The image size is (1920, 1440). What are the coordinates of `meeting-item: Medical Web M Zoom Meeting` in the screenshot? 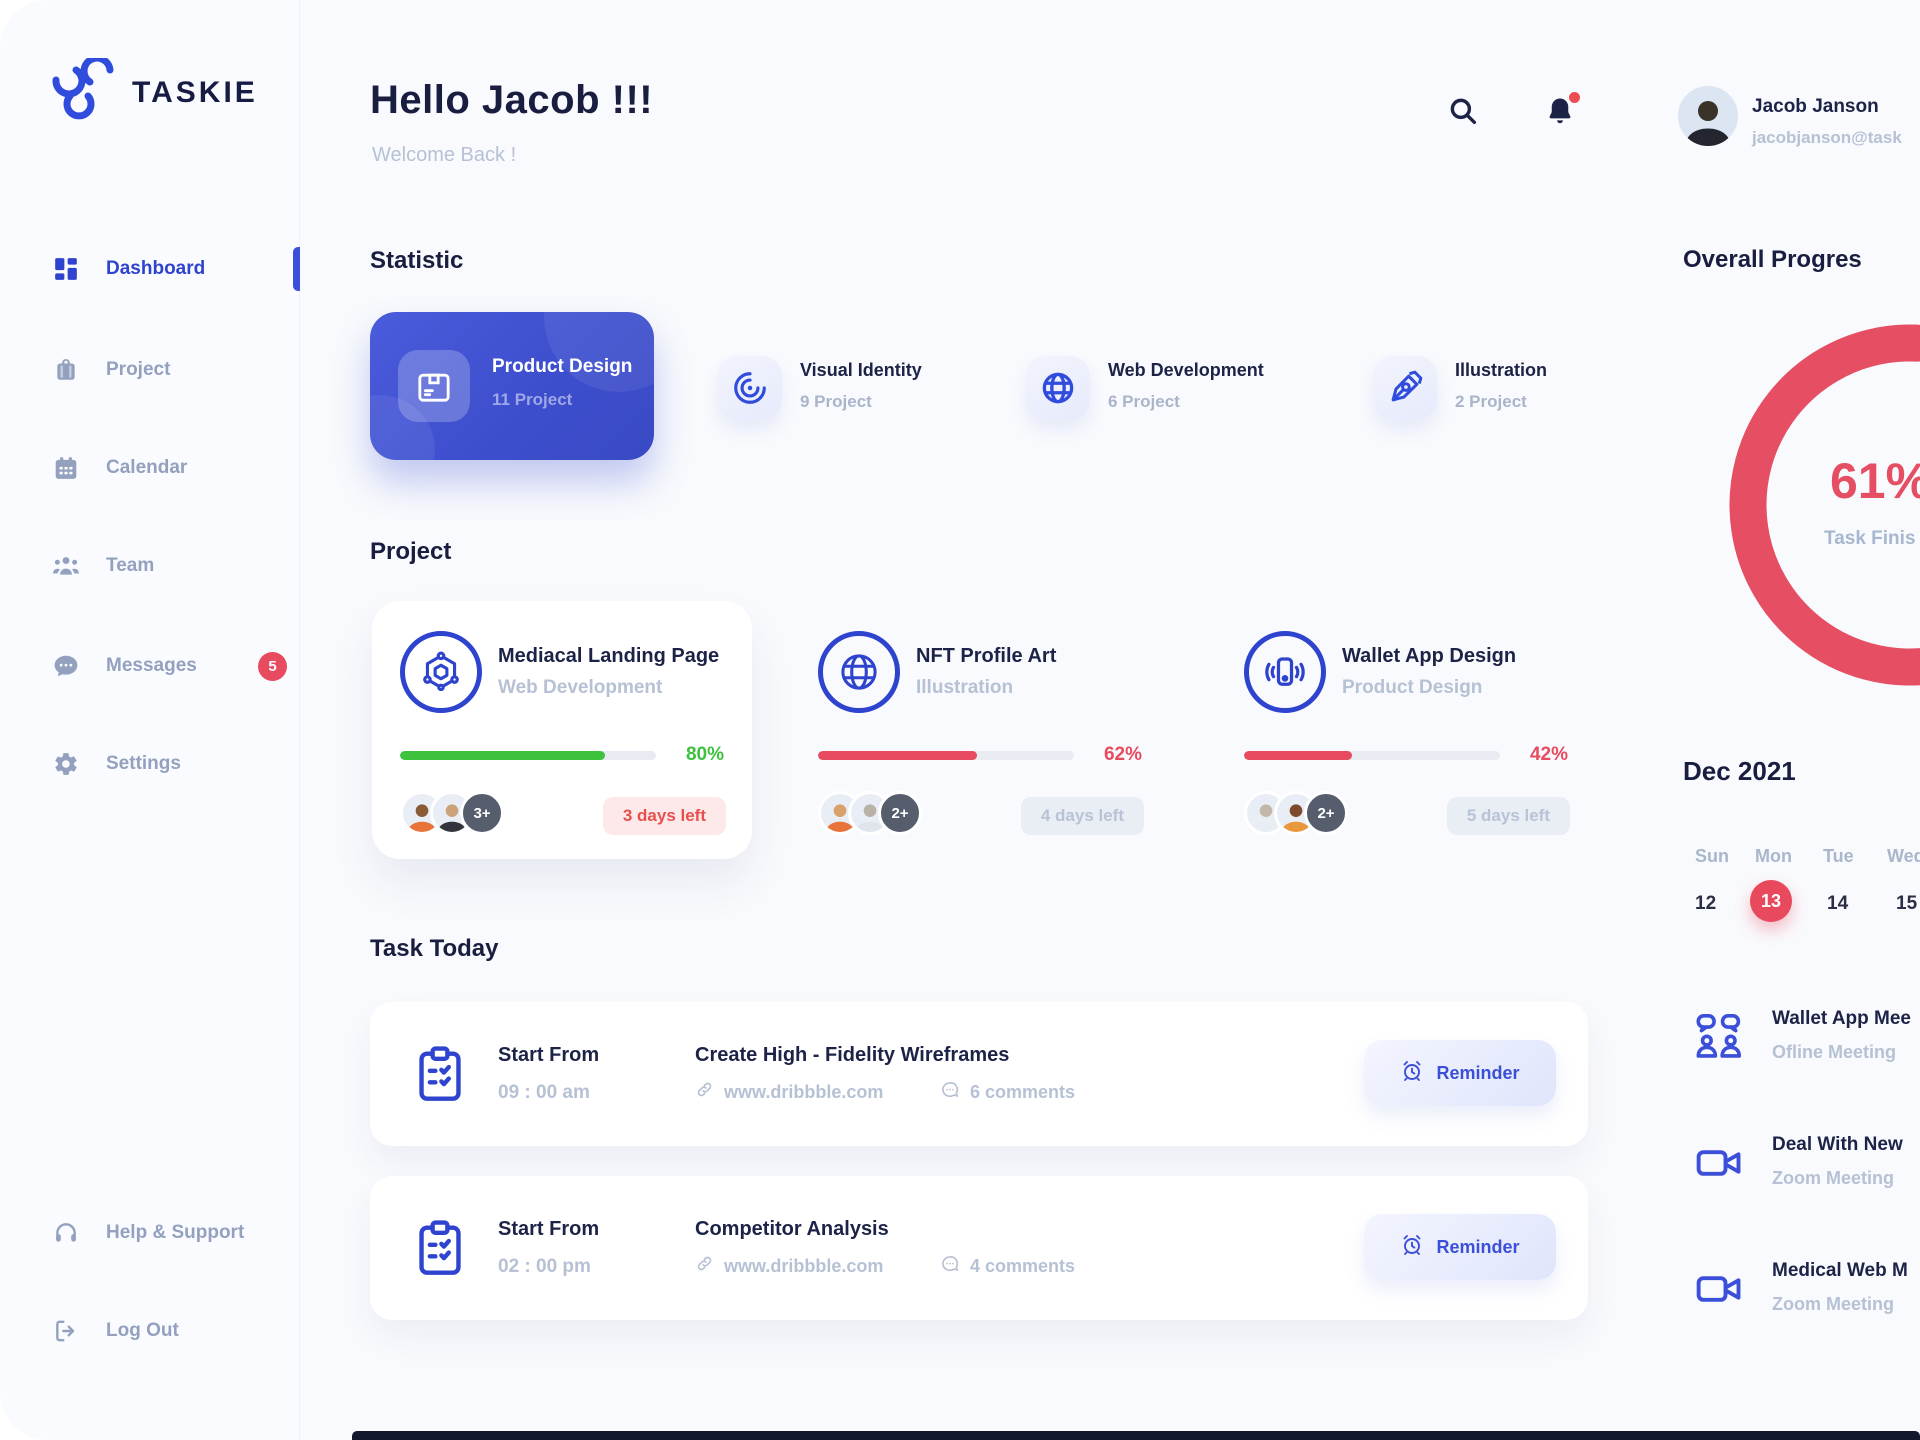 It's located at (1785, 1292).